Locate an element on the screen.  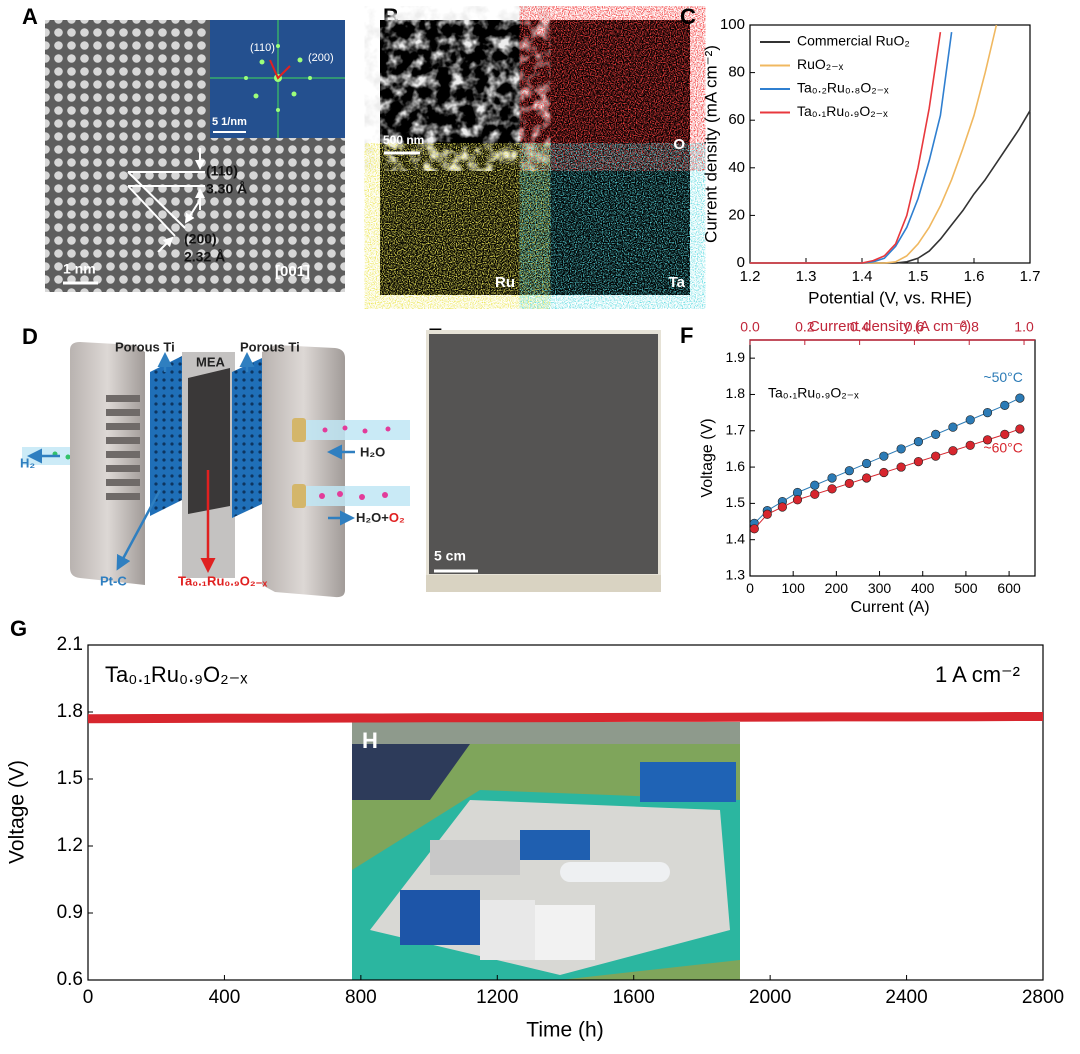
y-tick-label: 0.6 is located at coordinates (70, 979).